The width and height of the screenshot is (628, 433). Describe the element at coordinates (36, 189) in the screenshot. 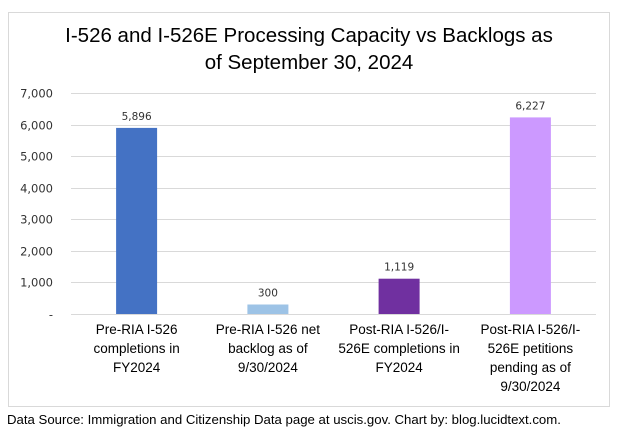

I see `y-tick-label: 4,000` at that location.